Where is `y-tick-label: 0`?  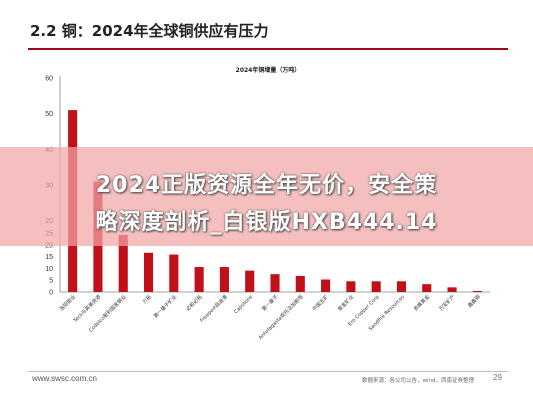
y-tick-label: 0 is located at coordinates (51, 293).